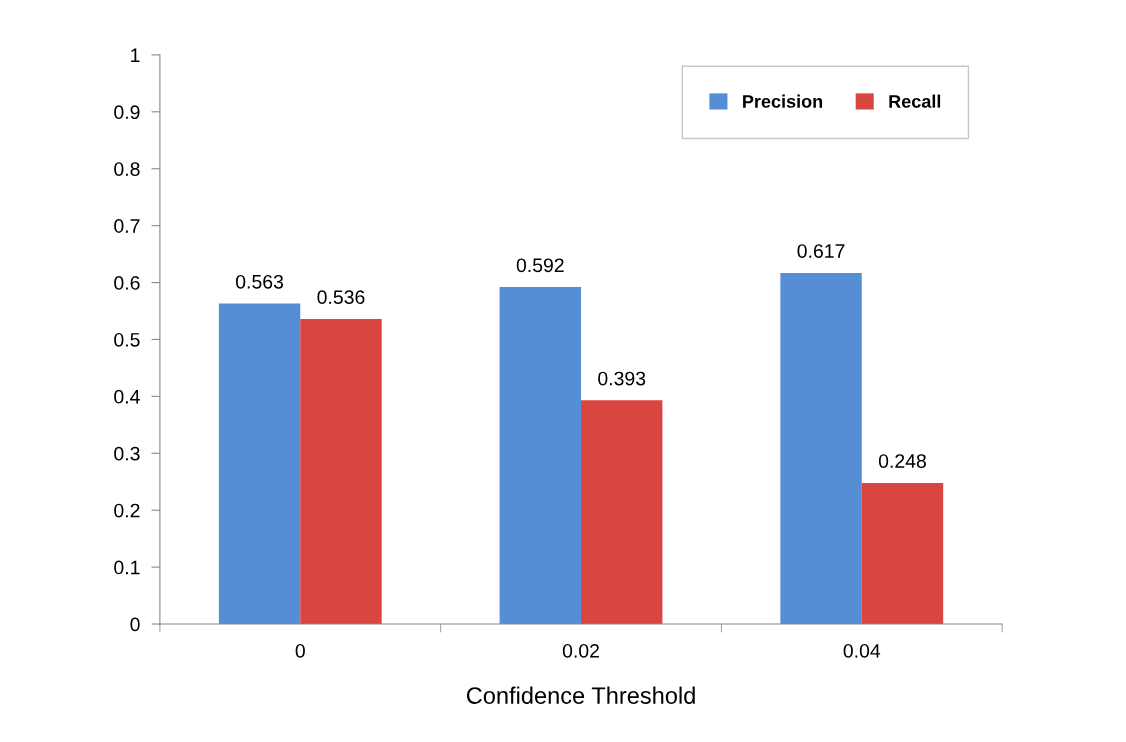 This screenshot has height=742, width=1126. What do you see at coordinates (127, 567) in the screenshot?
I see `y-tick-label: 0.1` at bounding box center [127, 567].